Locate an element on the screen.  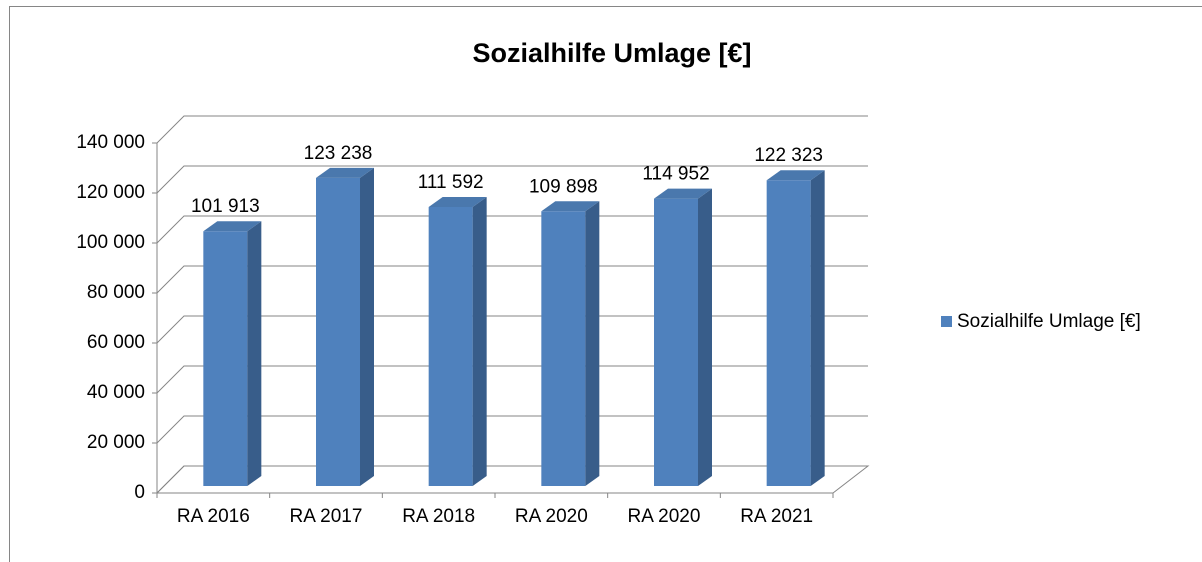
y-tick-label: 0 is located at coordinates (139, 492).